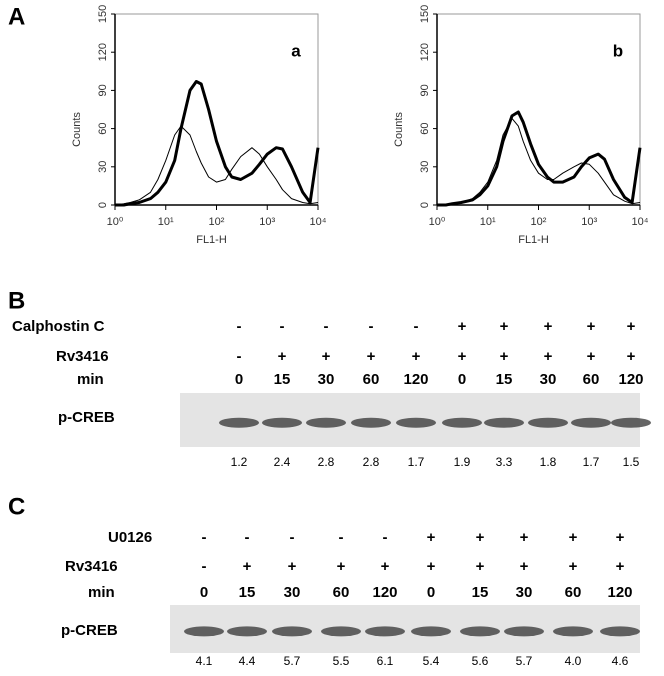 This screenshot has width=664, height=676. I want to click on density-value: 1.5, so click(631, 462).